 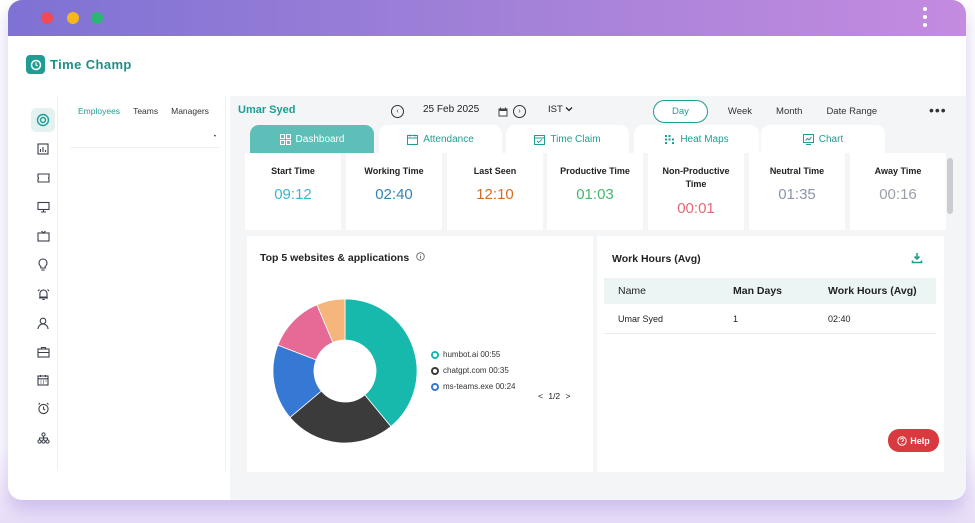 What do you see at coordinates (898, 171) in the screenshot?
I see `stat-label: Away Time` at bounding box center [898, 171].